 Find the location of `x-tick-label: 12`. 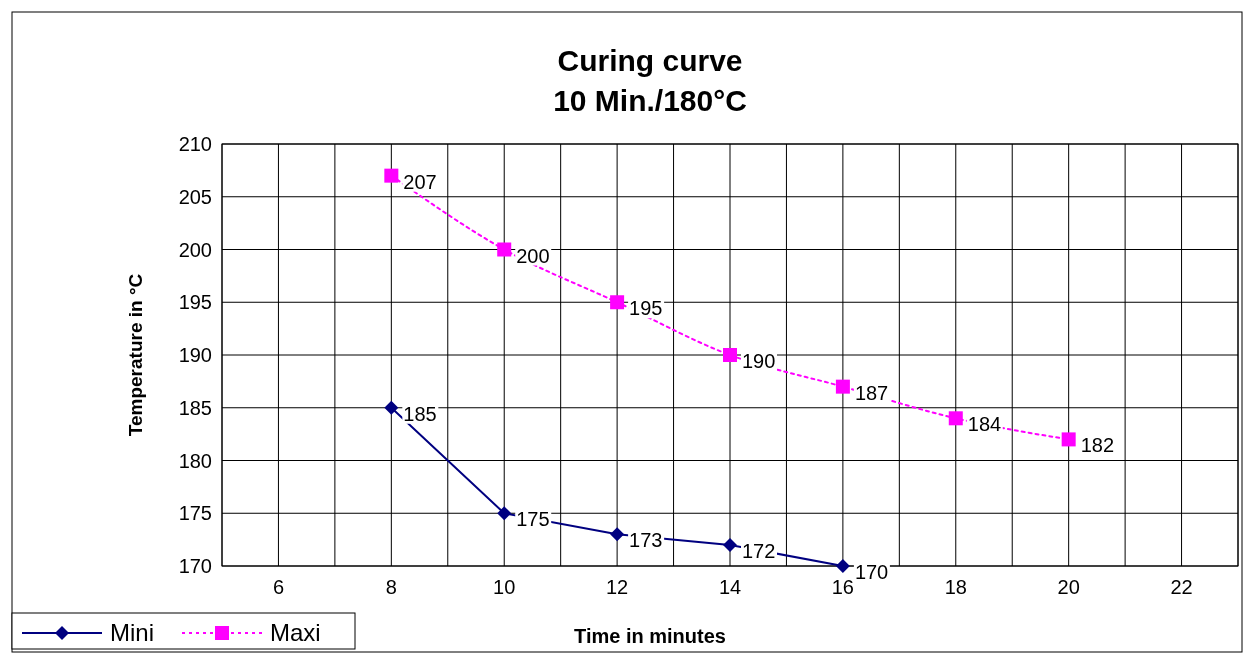

x-tick-label: 12 is located at coordinates (617, 587).